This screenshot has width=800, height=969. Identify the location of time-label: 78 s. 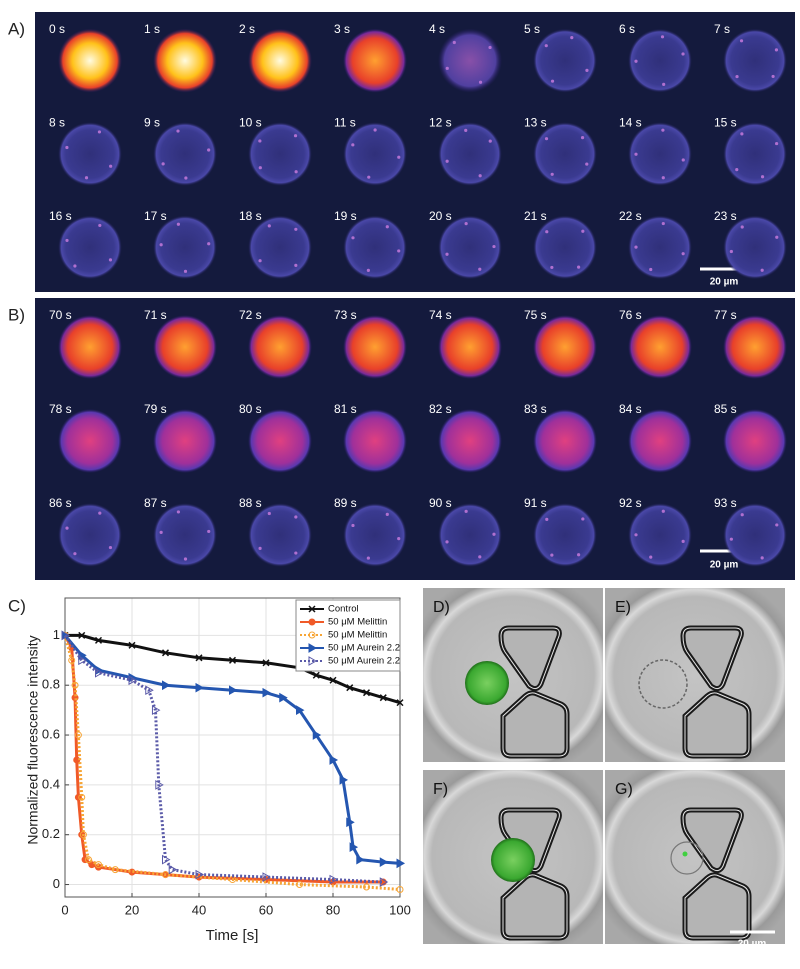
(60, 409).